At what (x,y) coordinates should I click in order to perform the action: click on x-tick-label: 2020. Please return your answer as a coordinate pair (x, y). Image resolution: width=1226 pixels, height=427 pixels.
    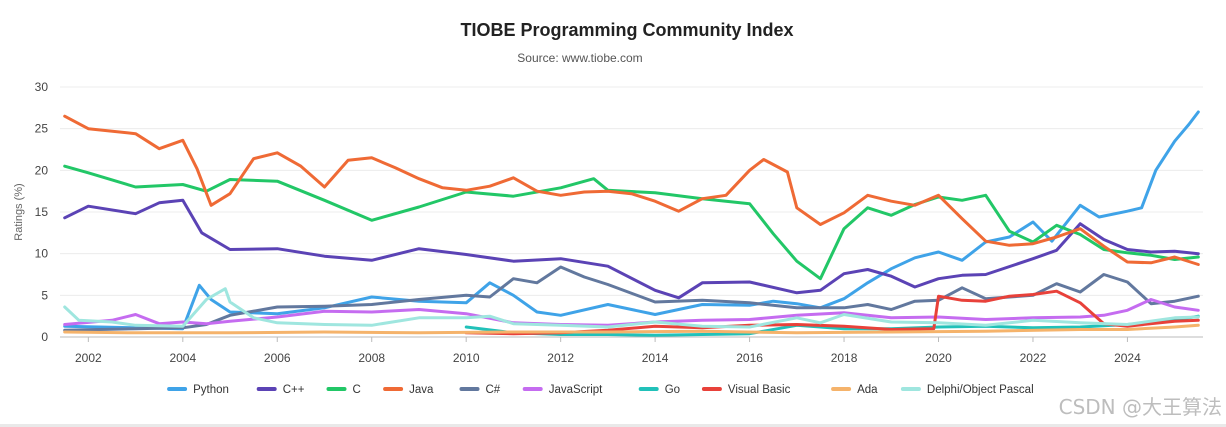
    Looking at the image, I should click on (938, 358).